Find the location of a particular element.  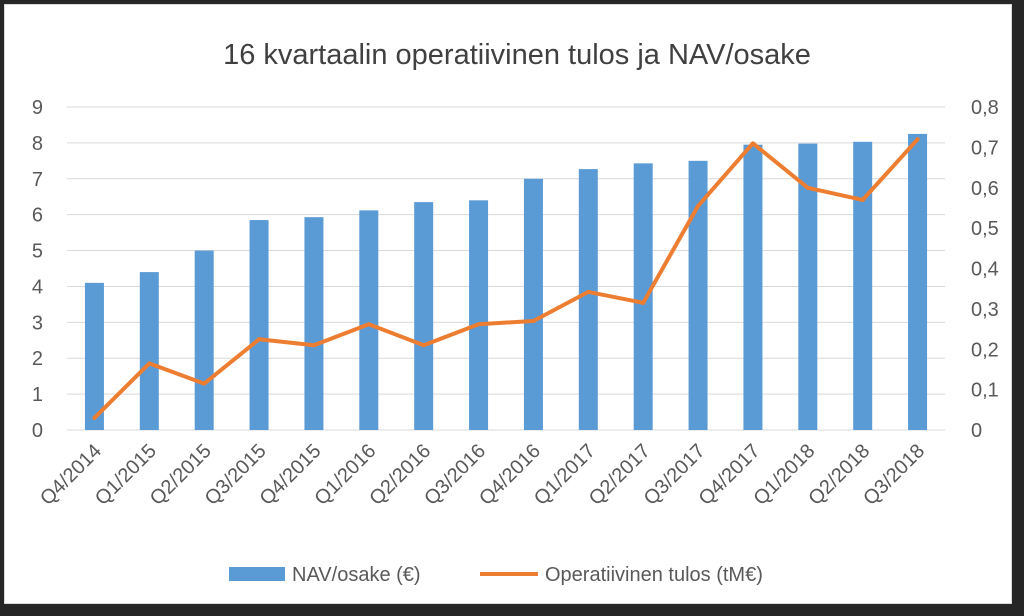

y-left-tick-label: 6 is located at coordinates (37, 216).